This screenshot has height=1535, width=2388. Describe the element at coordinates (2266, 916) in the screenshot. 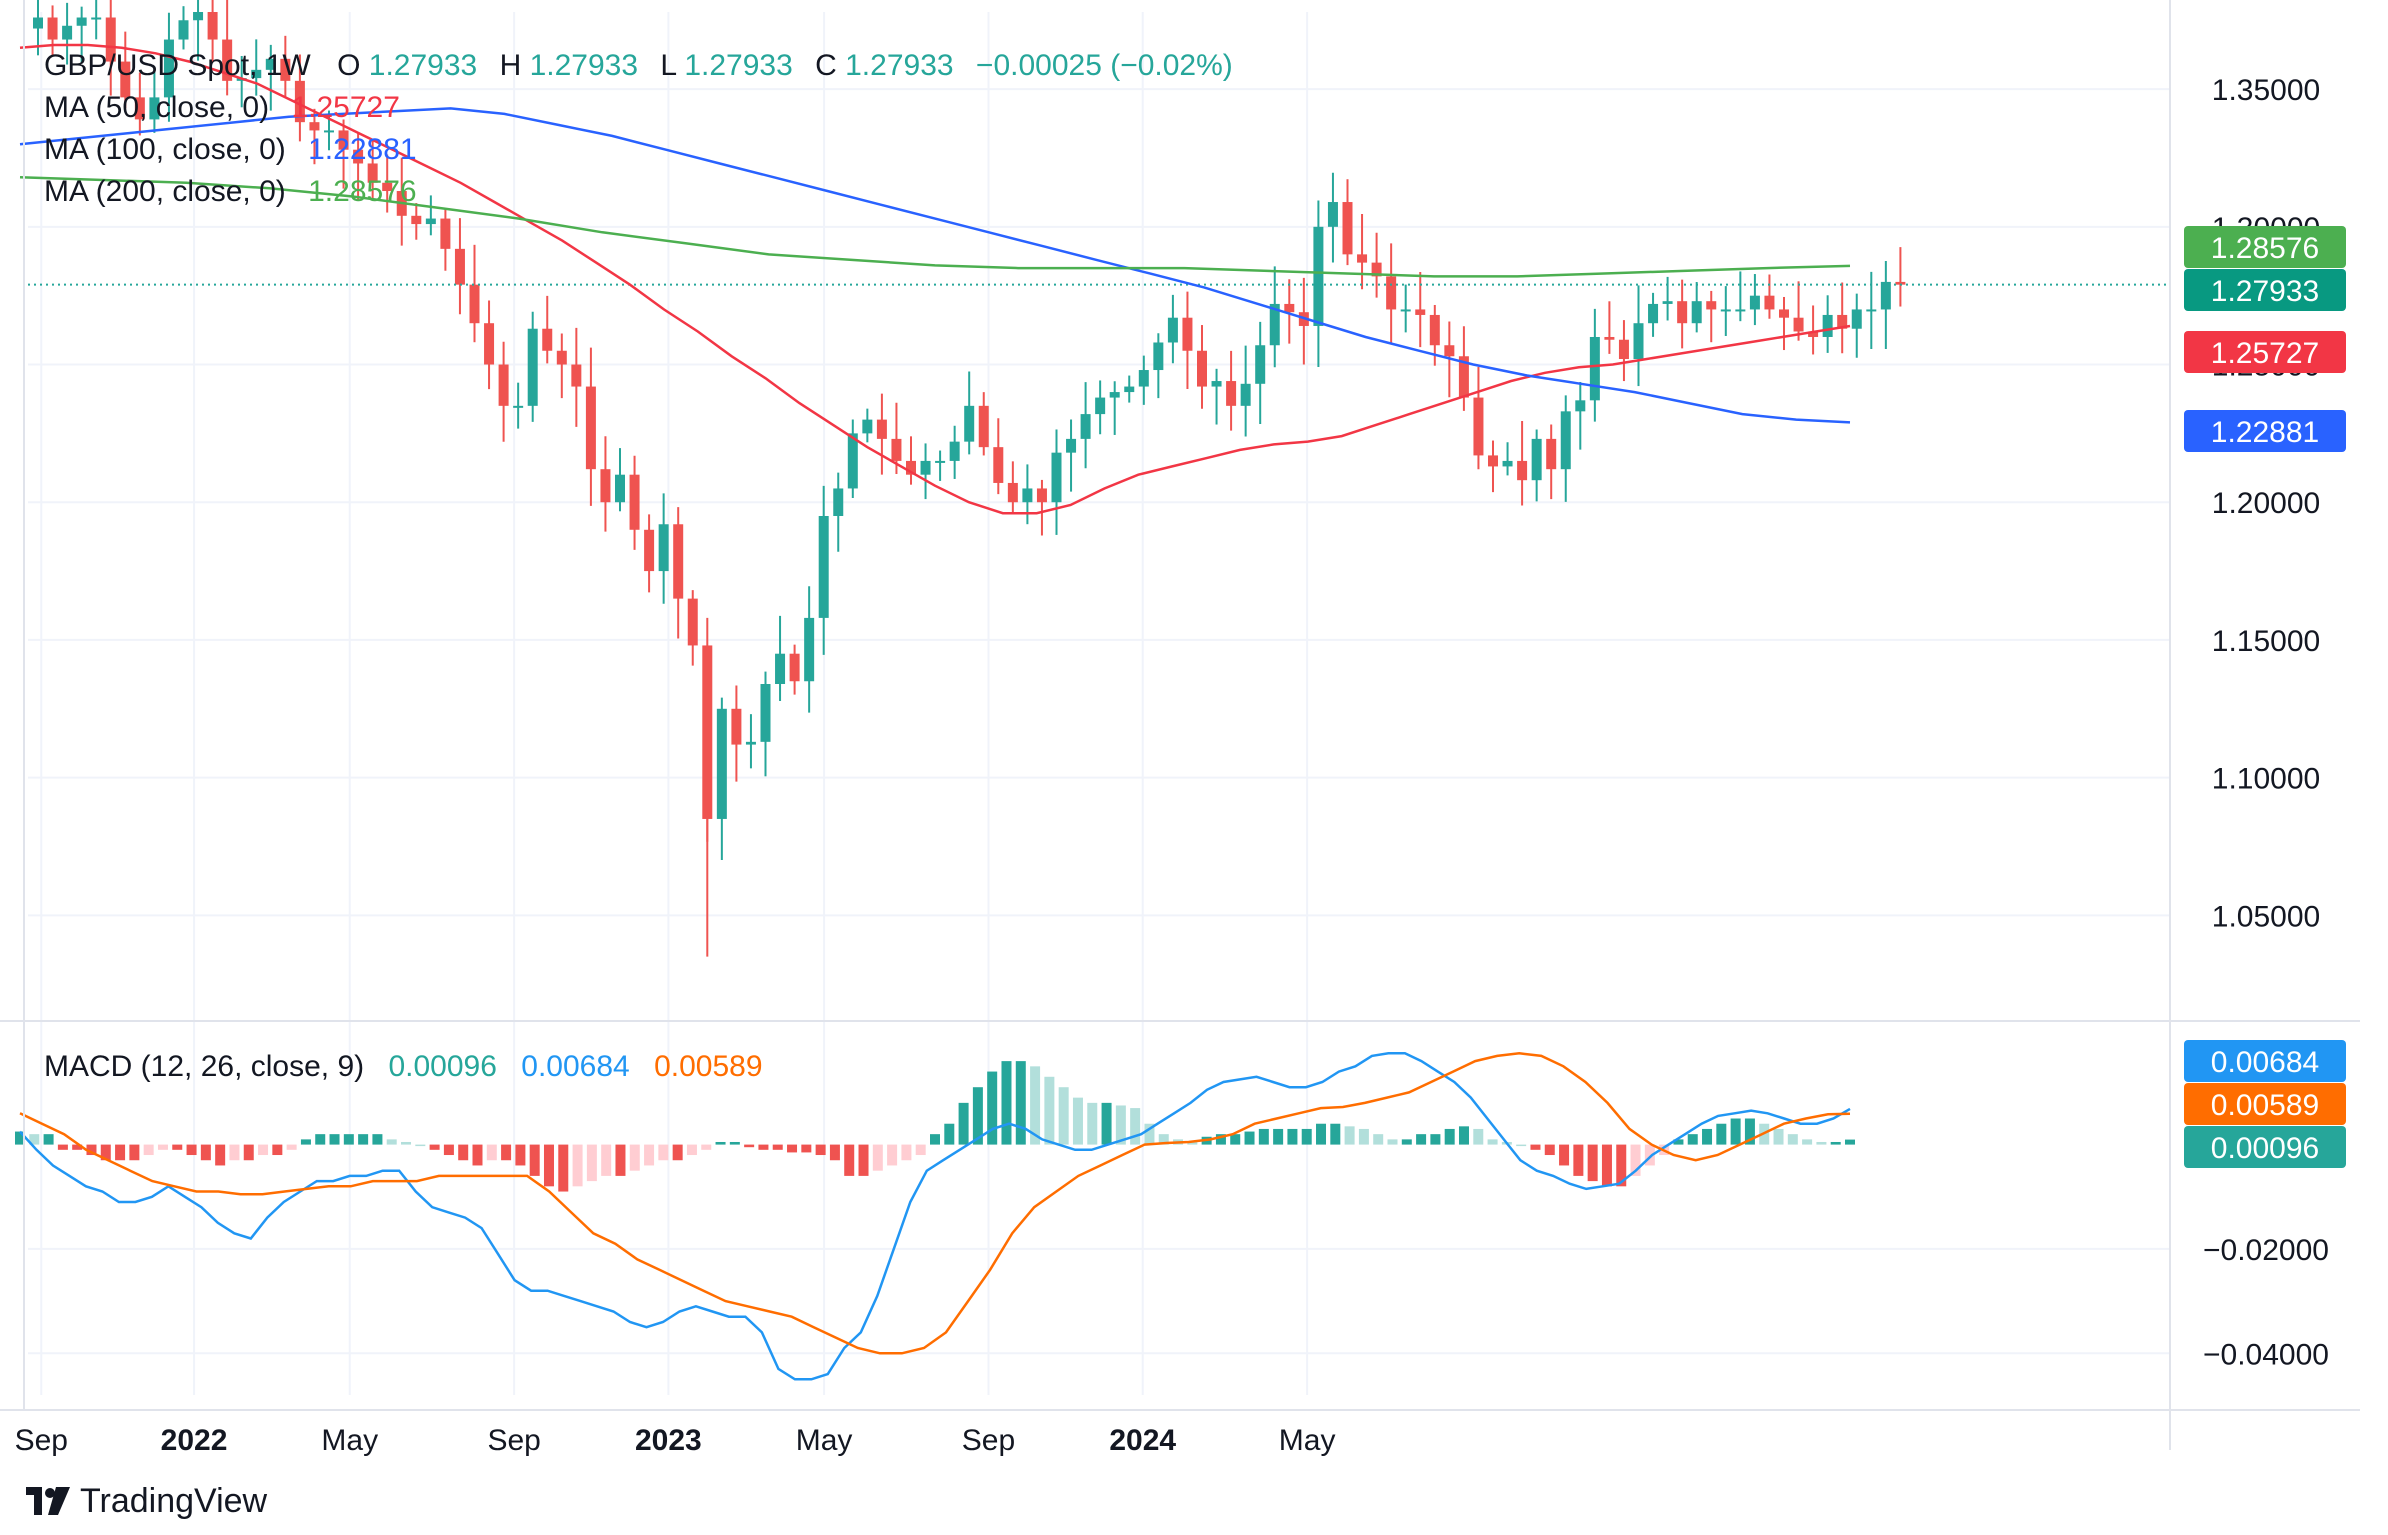

I see `price-tick-6: 1.05000` at that location.